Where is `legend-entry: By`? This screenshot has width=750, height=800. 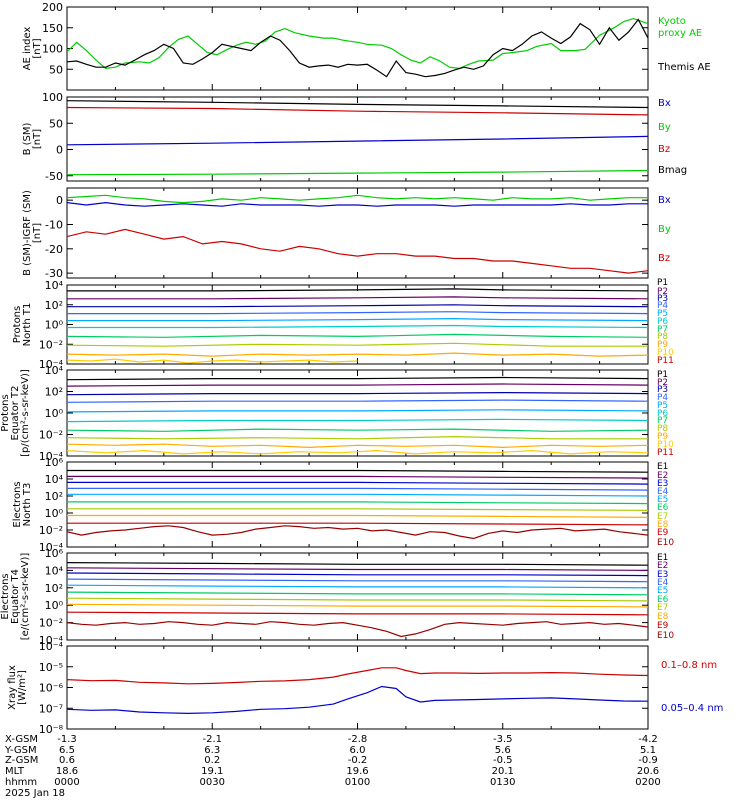
legend-entry: By is located at coordinates (664, 229).